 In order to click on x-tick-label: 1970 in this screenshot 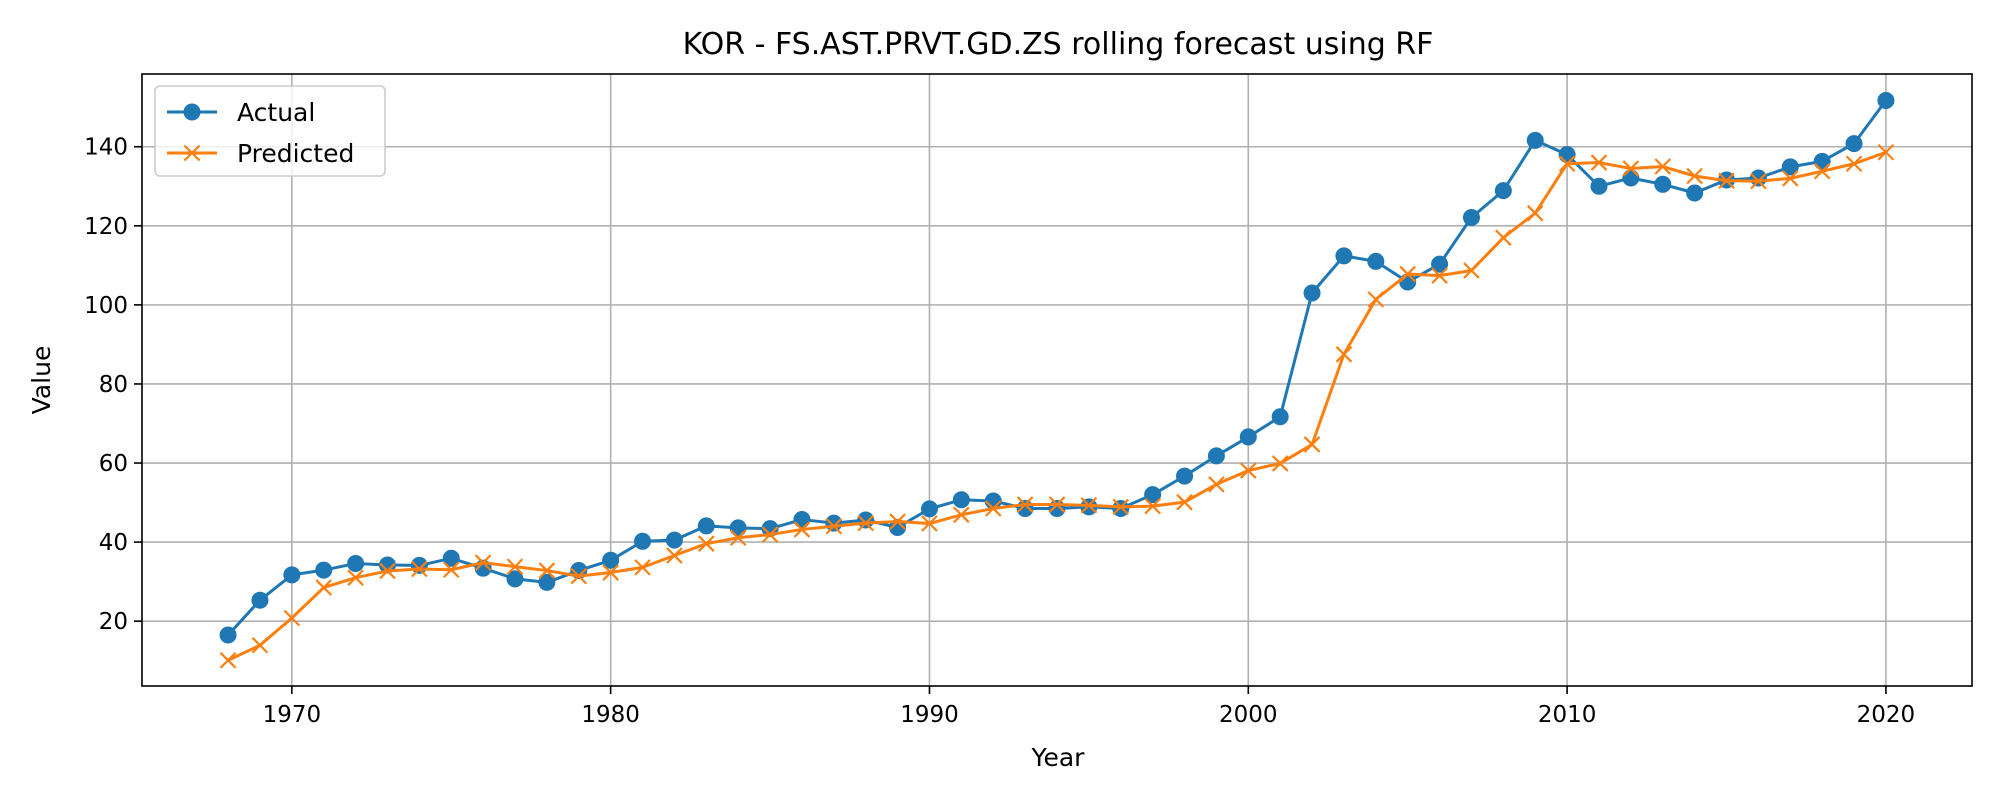, I will do `click(292, 715)`.